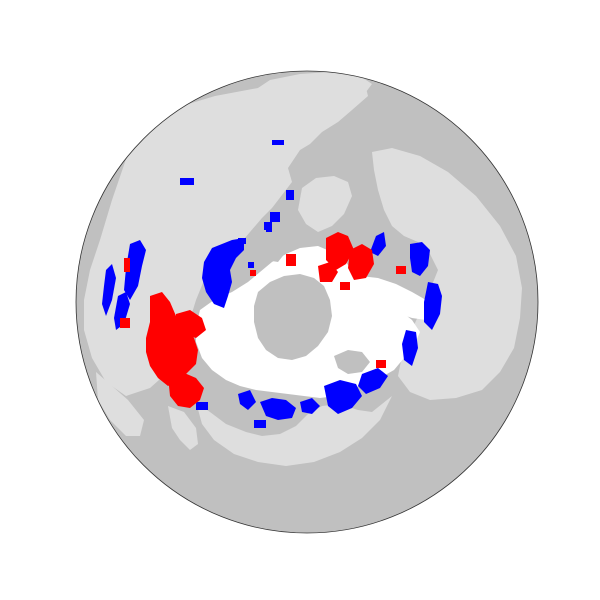 The height and width of the screenshot is (600, 600). I want to click on red-patch-coast-b, so click(127, 265).